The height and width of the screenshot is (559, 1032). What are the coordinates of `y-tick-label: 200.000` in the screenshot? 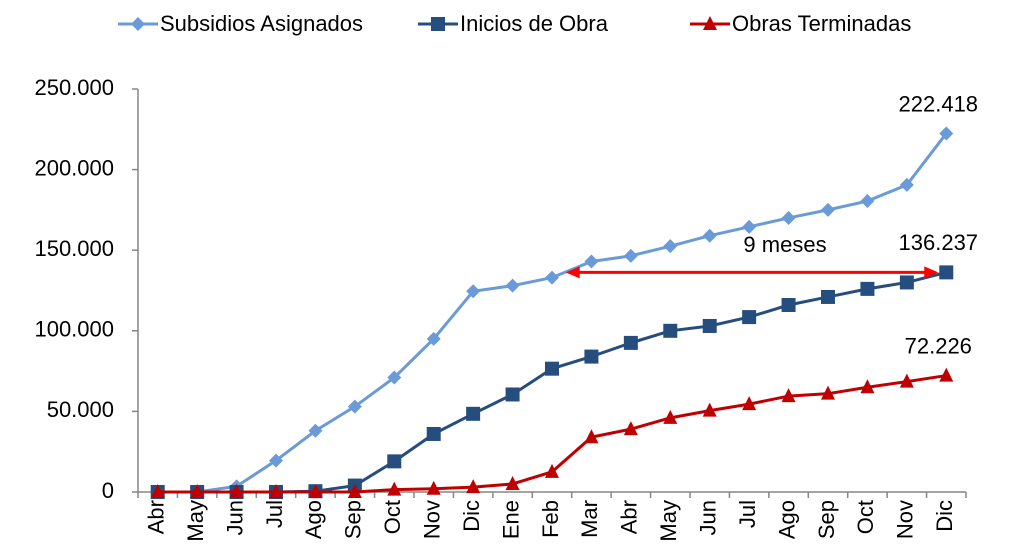 It's located at (74, 167).